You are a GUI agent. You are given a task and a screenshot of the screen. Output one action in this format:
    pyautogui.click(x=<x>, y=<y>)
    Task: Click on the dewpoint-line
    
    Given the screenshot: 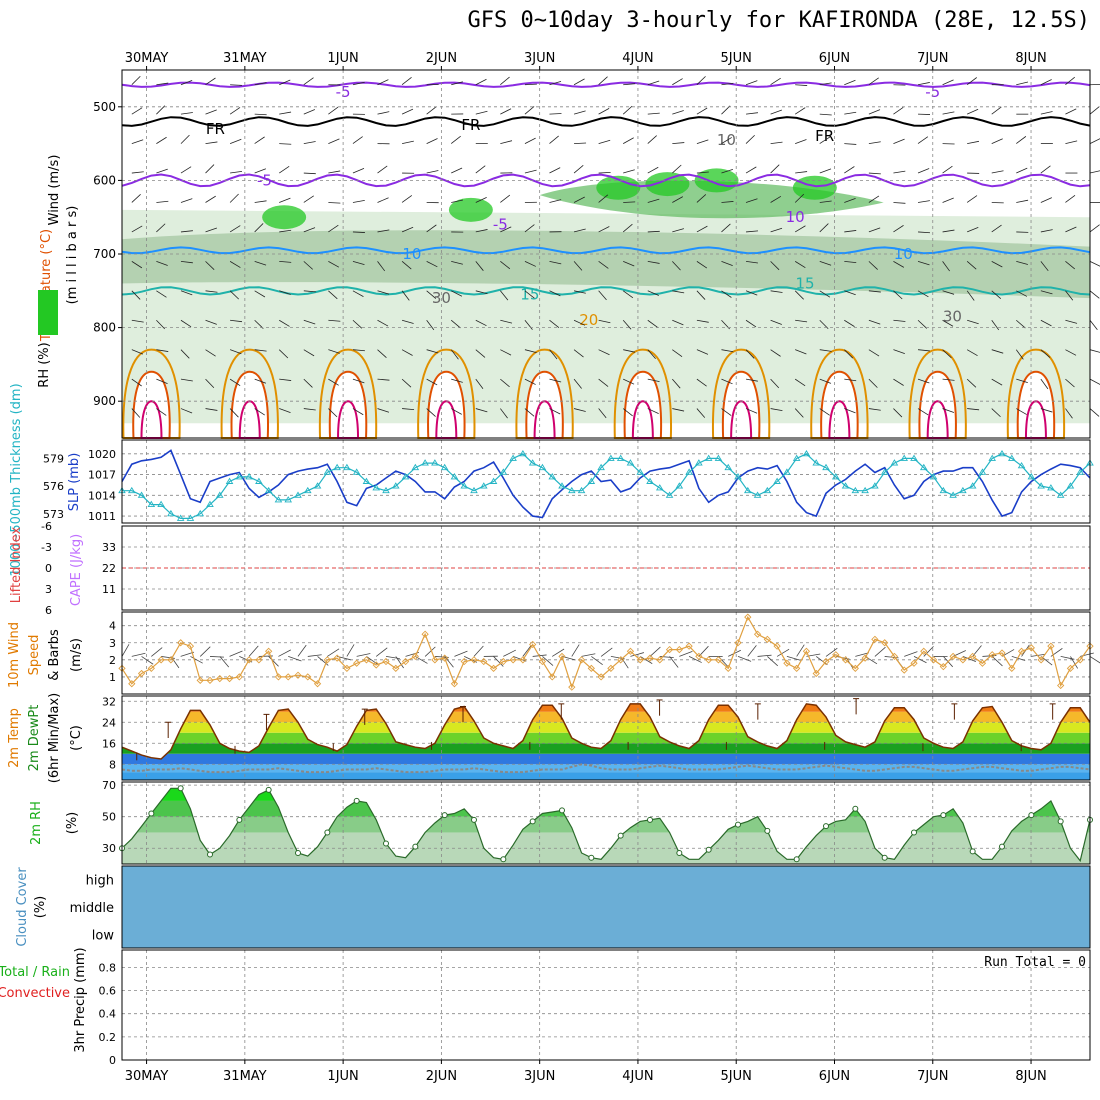 What is the action you would take?
    pyautogui.click(x=606, y=768)
    